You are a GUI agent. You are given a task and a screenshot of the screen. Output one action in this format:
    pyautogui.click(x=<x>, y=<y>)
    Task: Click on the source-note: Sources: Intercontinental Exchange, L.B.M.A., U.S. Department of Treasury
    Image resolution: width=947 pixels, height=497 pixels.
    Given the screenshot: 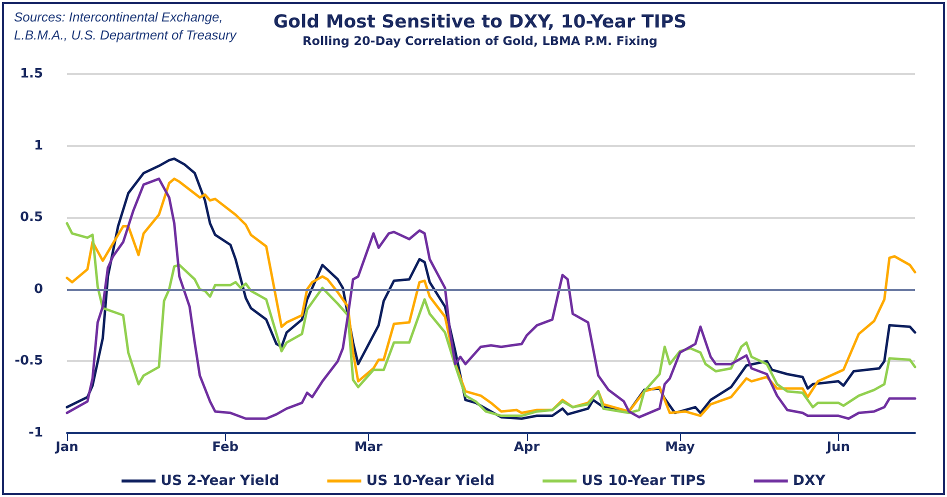 What is the action you would take?
    pyautogui.click(x=126, y=26)
    